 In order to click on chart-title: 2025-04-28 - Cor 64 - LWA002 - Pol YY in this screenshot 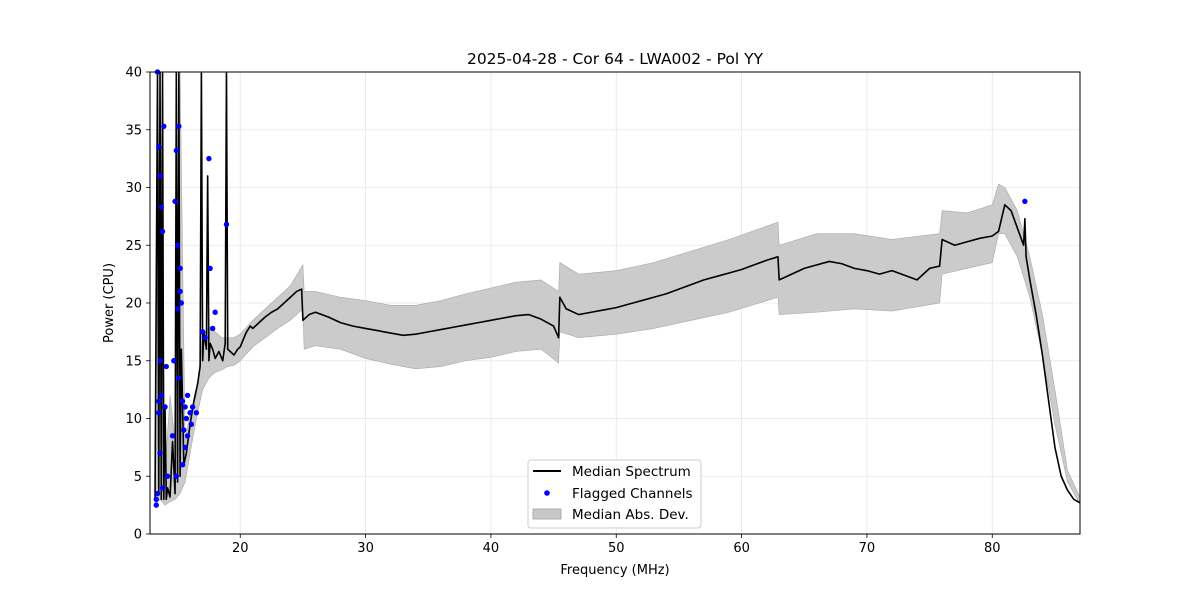, I will do `click(615, 59)`.